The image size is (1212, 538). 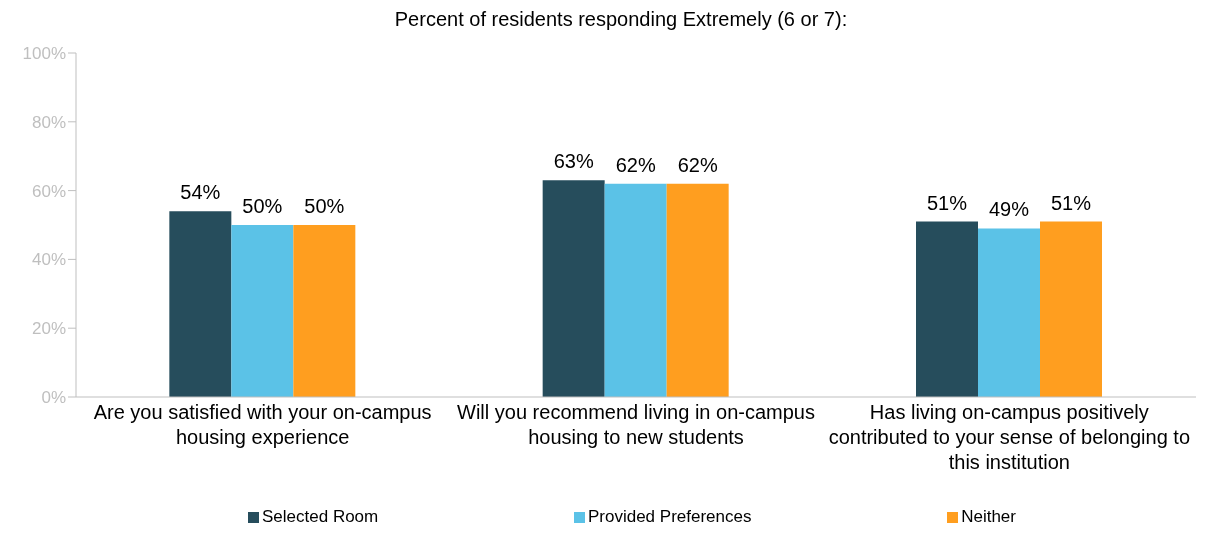 What do you see at coordinates (48, 191) in the screenshot?
I see `y-tick-label: 60%` at bounding box center [48, 191].